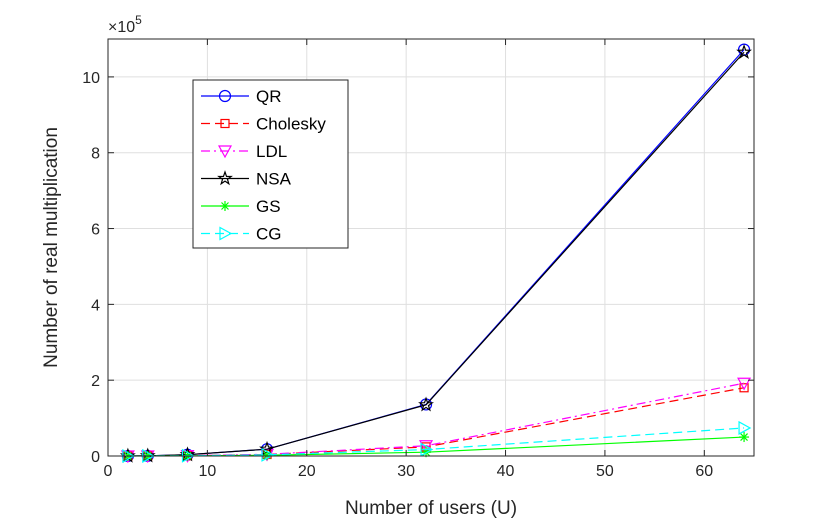 The height and width of the screenshot is (523, 830). I want to click on x-tick-label: 60, so click(704, 471).